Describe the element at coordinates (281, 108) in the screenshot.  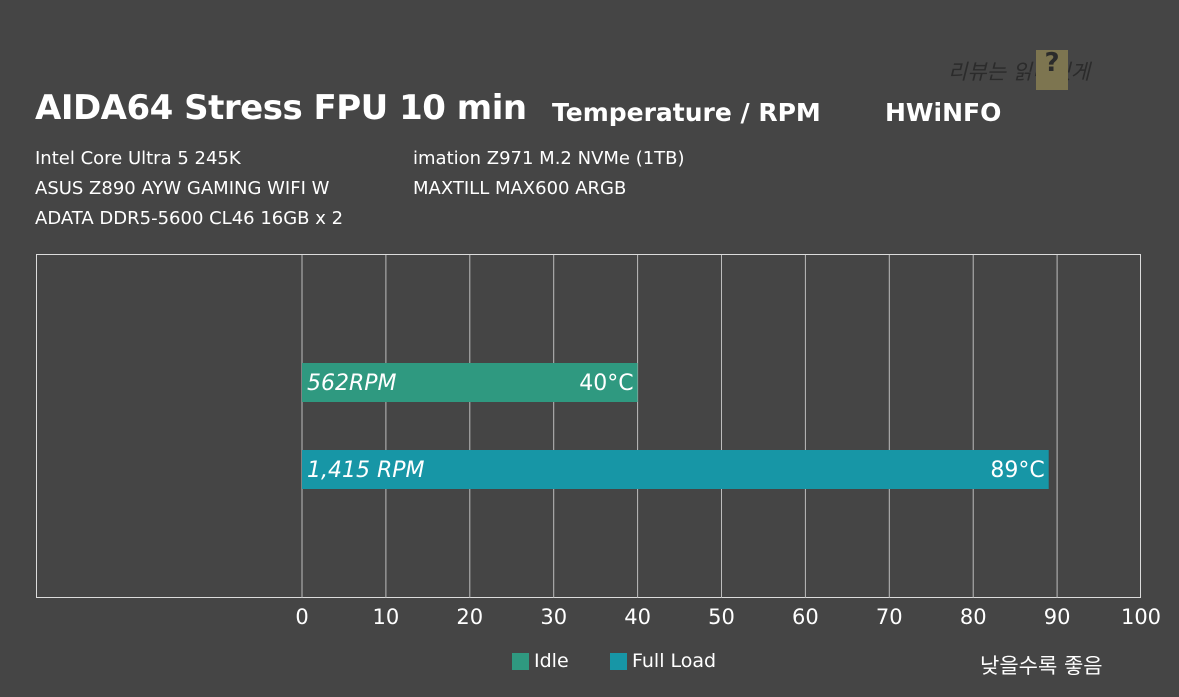
I see `chart-title: AIDA64 Stress FPU 10 min` at that location.